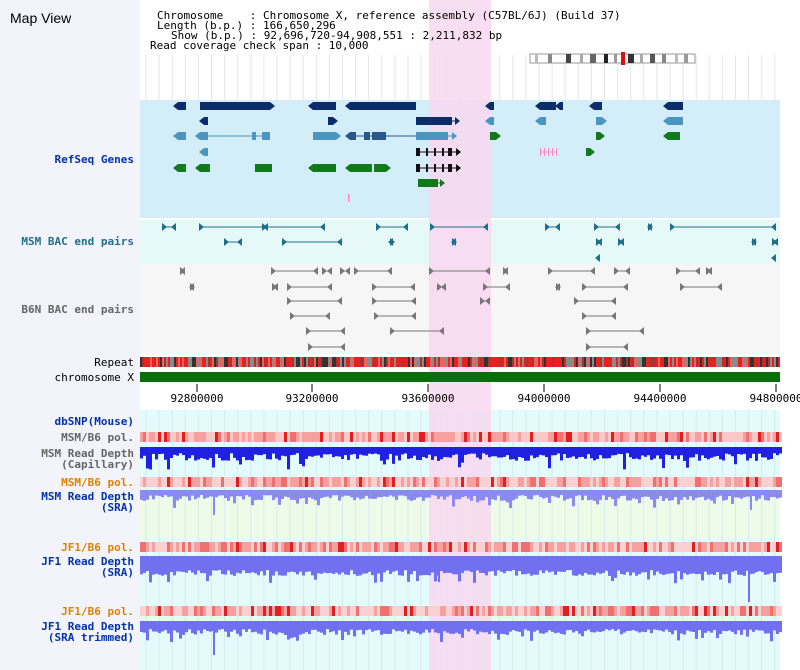  I want to click on track-label-jf1-depth-trimmed: JF1 Read Depth (SRA trimmed), so click(87, 632).